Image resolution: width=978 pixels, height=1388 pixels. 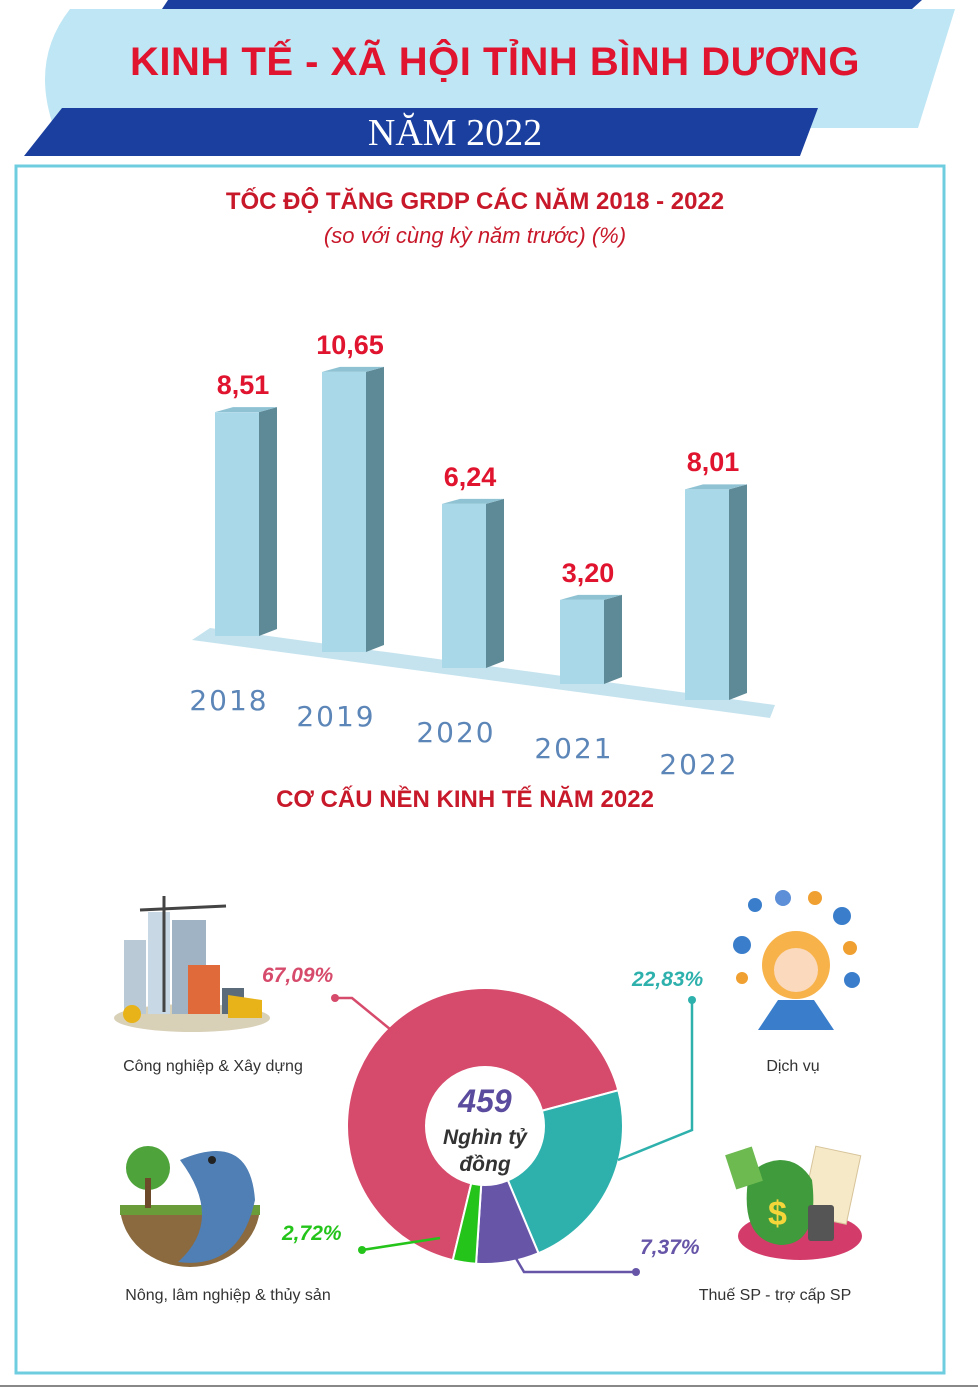 I want to click on bar-chart-subtitle: (so với cùng kỳ năm trước) (%), so click(x=475, y=235).